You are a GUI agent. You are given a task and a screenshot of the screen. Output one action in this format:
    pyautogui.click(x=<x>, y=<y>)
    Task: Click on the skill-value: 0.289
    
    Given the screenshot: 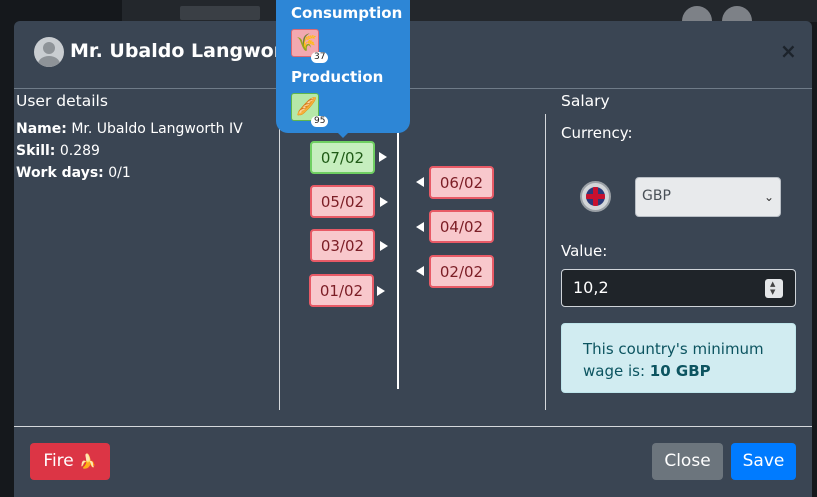 What is the action you would take?
    pyautogui.click(x=79, y=151)
    